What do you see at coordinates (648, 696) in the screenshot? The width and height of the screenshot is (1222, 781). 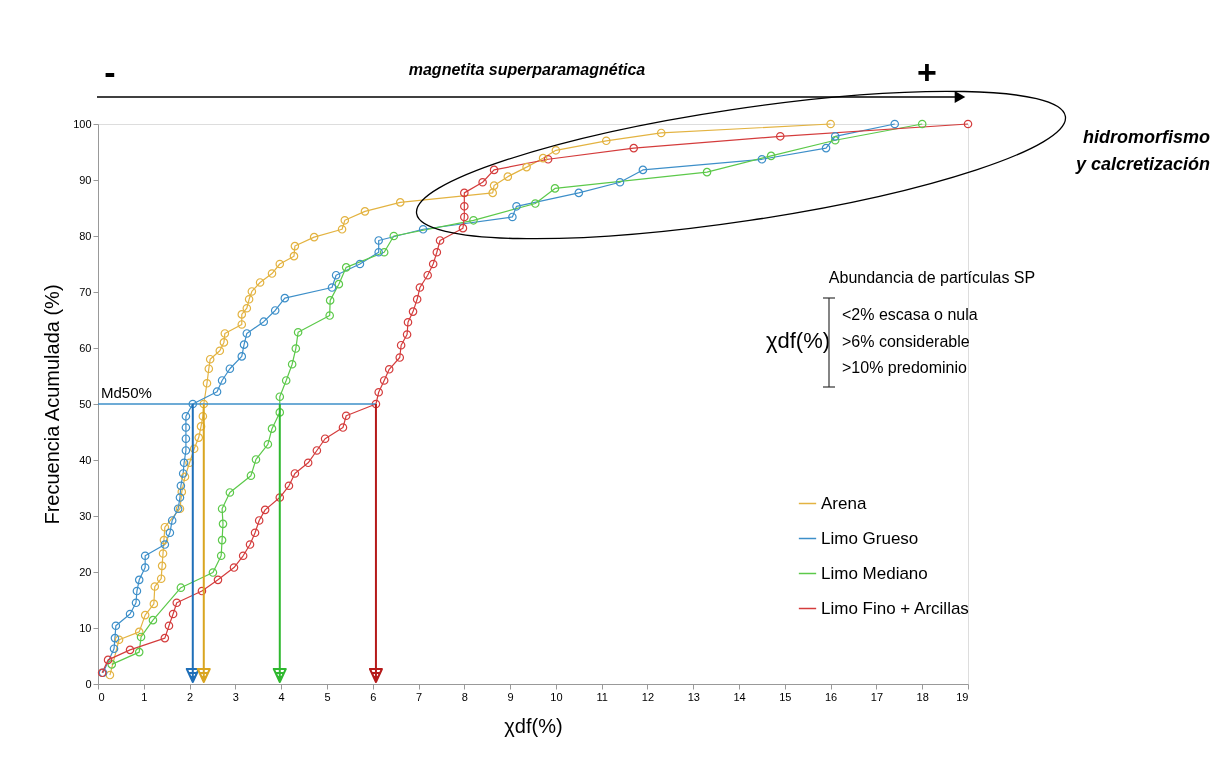 I see `x-tick-label: 12` at bounding box center [648, 696].